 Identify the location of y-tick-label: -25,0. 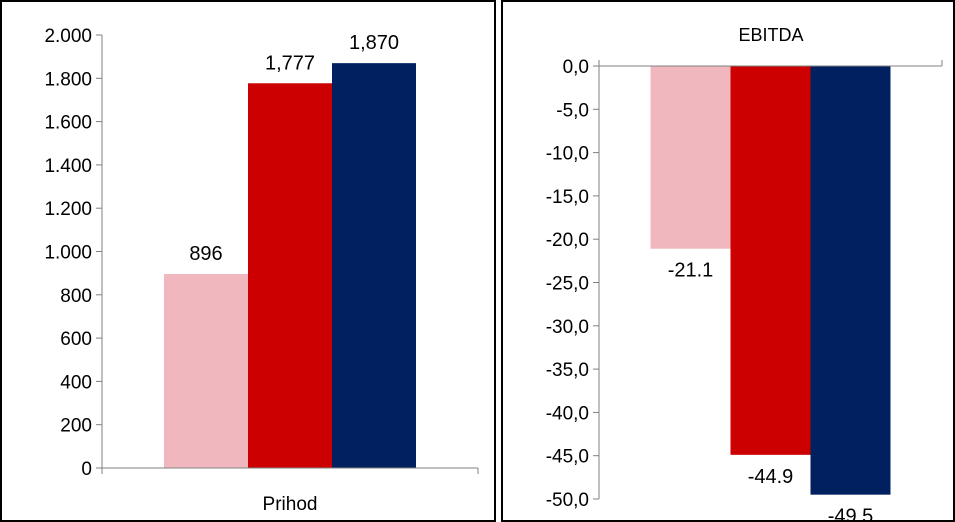
(567, 284).